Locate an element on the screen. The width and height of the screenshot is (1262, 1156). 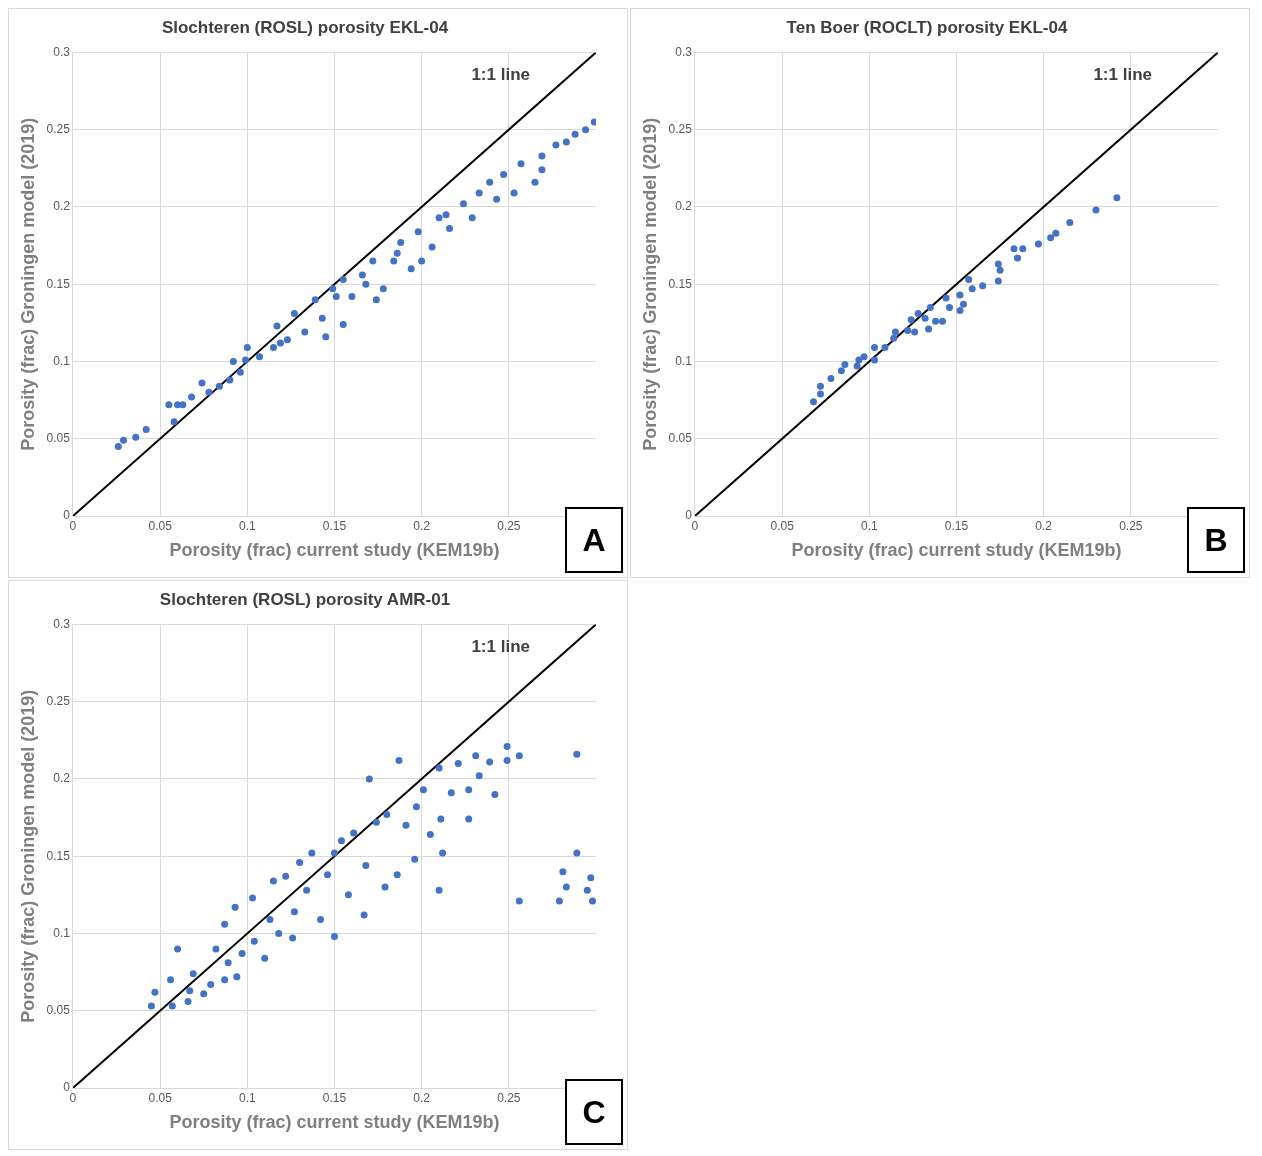
text: B is located at coordinates (1216, 540).